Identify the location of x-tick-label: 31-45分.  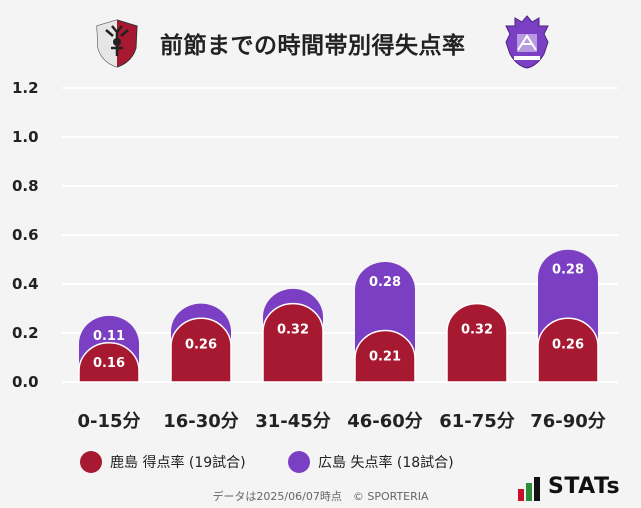
(293, 421).